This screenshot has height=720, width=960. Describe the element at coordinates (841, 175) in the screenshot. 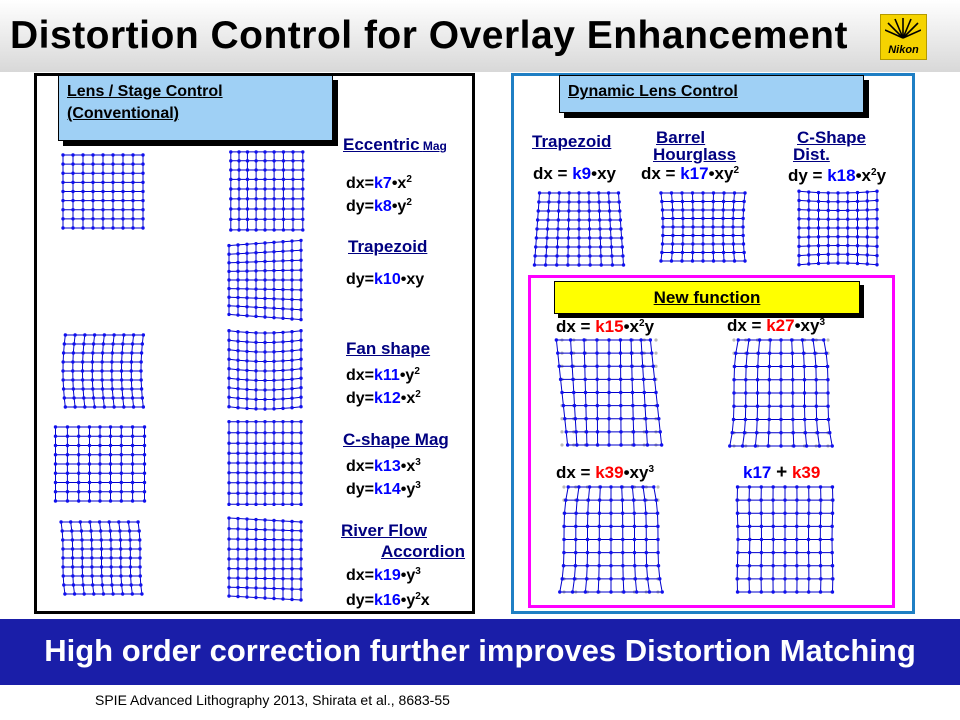

I see `eq-coef: k18` at that location.